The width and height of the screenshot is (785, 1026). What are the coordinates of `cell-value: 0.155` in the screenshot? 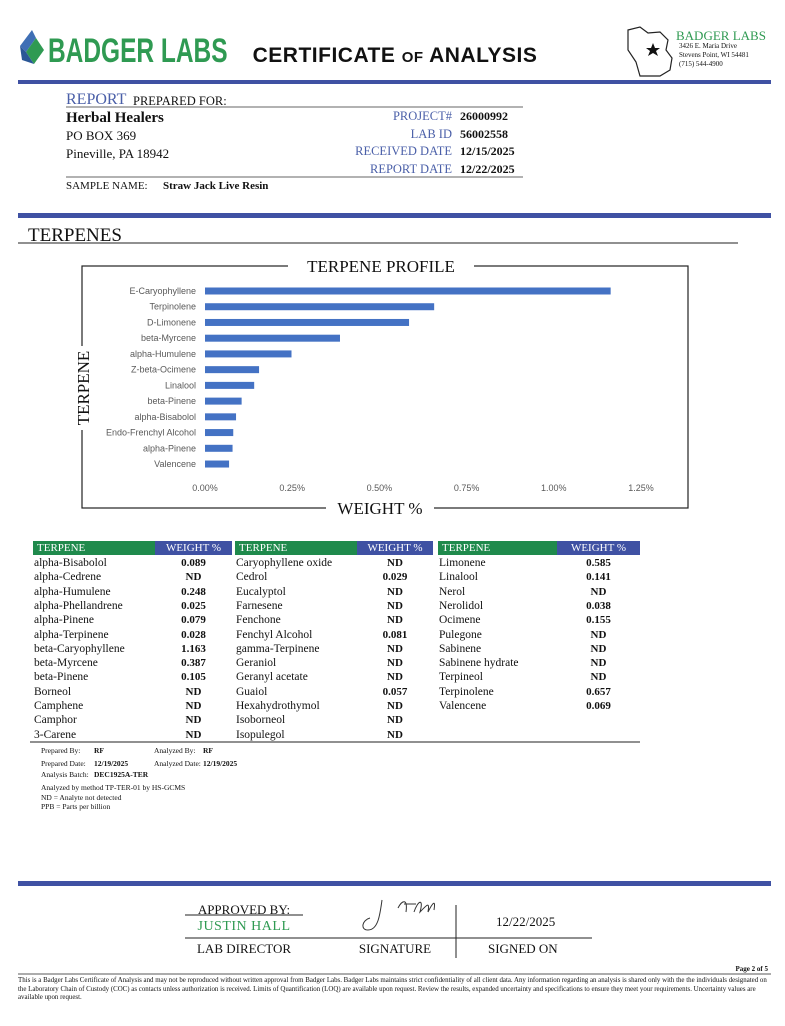 It's located at (598, 620).